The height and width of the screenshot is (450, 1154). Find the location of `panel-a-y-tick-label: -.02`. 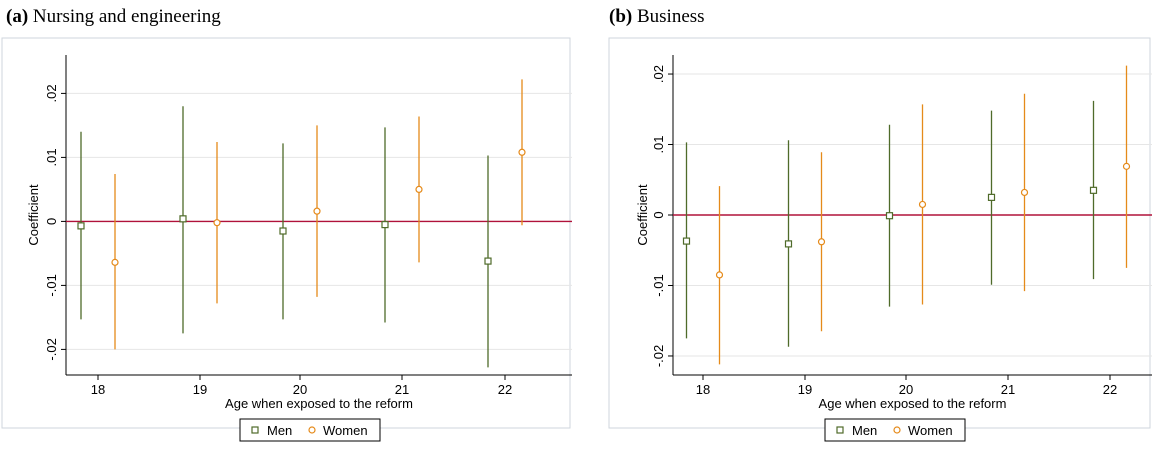

panel-a-y-tick-label: -.02 is located at coordinates (51, 349).